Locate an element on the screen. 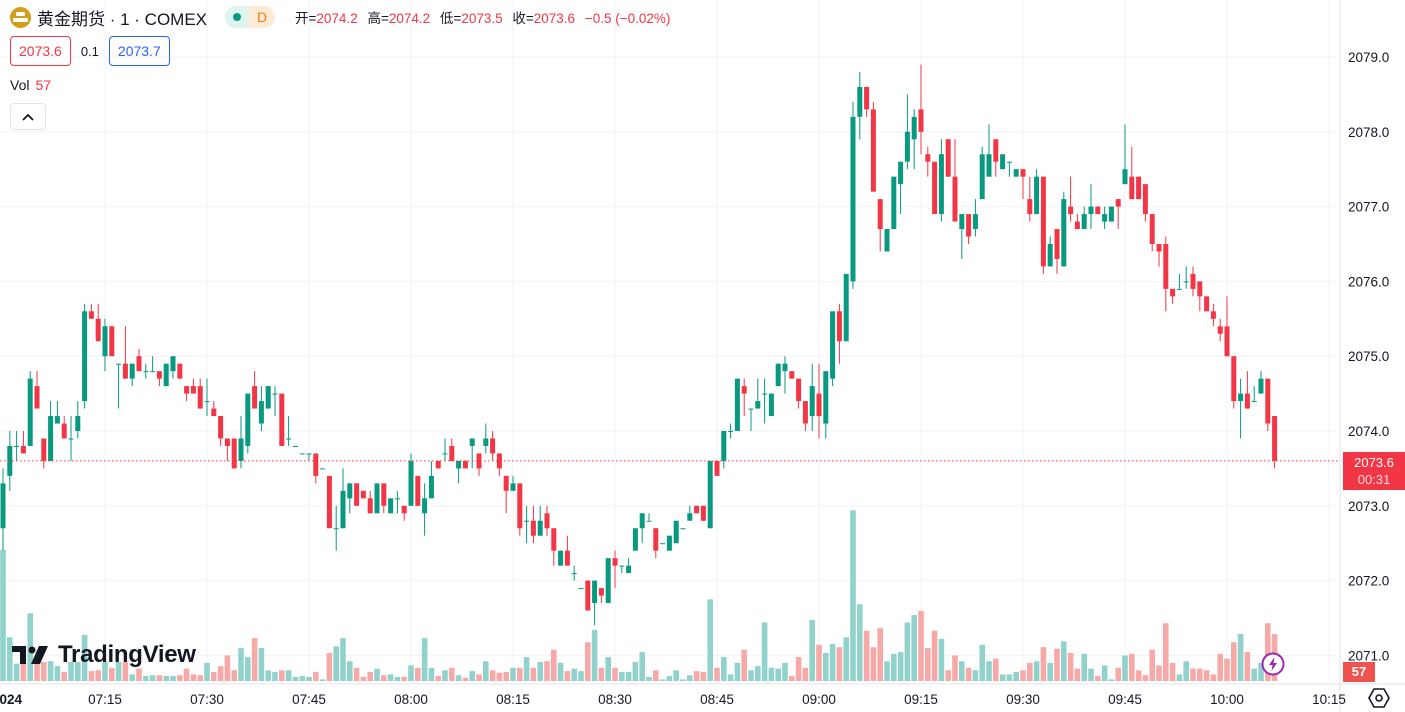 Image resolution: width=1405 pixels, height=712 pixels. market-status-pill: D is located at coordinates (250, 17).